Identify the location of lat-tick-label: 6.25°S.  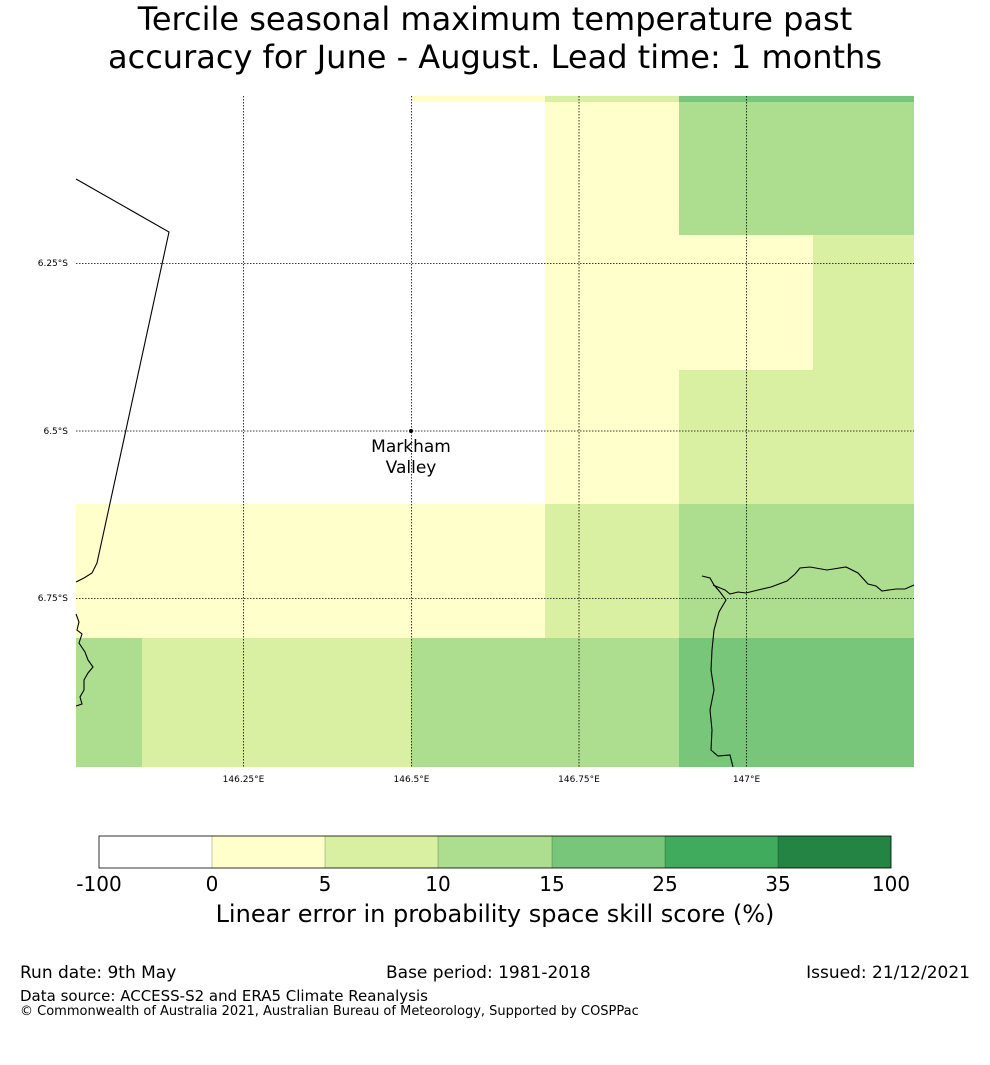
(53, 264).